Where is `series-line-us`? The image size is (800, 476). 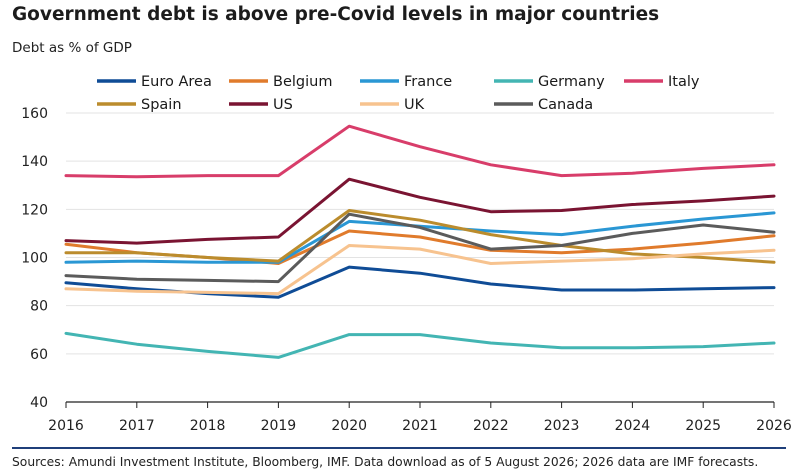
series-line-us is located at coordinates (420, 211).